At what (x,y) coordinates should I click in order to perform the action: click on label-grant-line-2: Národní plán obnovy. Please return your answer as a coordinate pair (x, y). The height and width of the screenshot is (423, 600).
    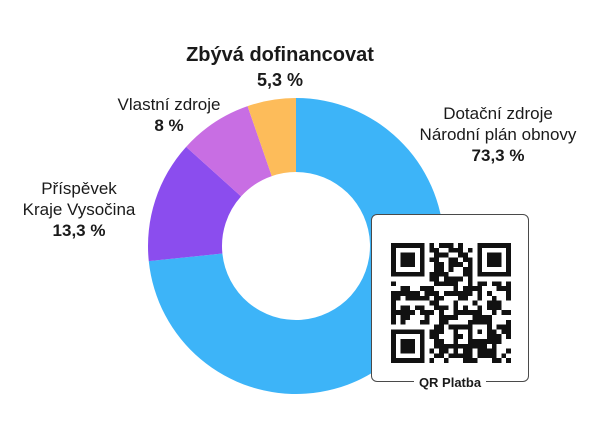
    Looking at the image, I should click on (498, 134).